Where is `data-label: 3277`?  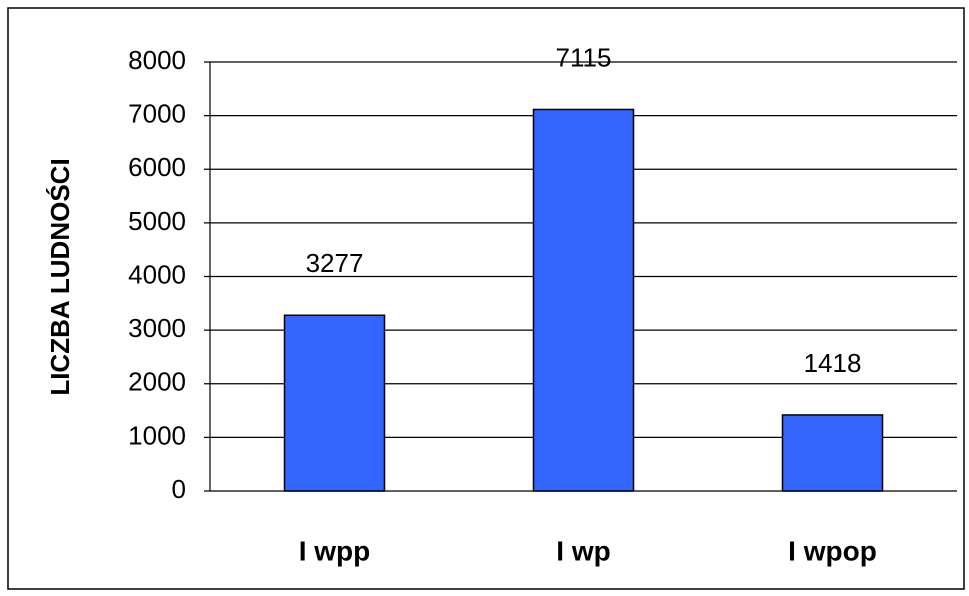 data-label: 3277 is located at coordinates (335, 263).